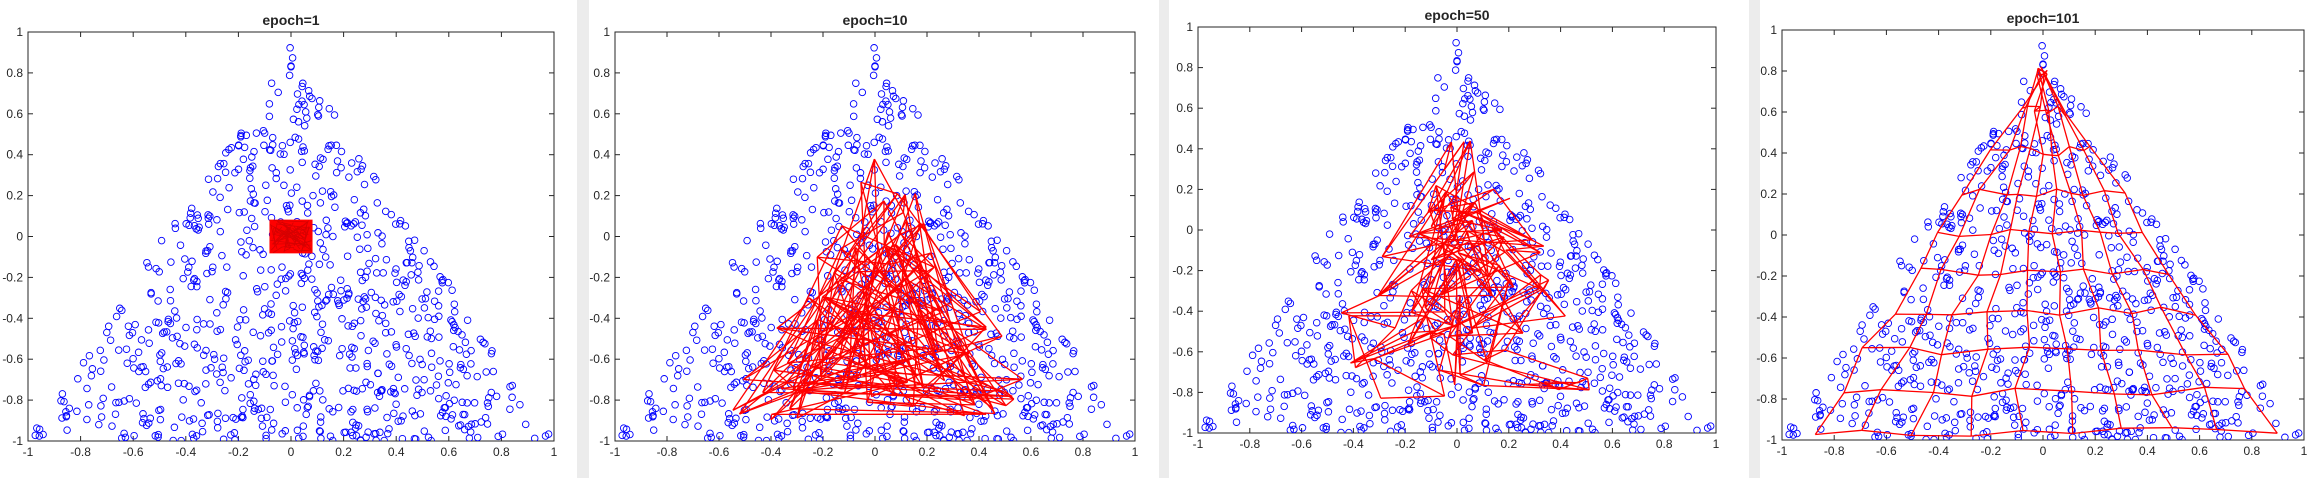 This screenshot has width=2324, height=478. Describe the element at coordinates (1664, 444) in the screenshot. I see `x-tick-label: 0.8` at that location.